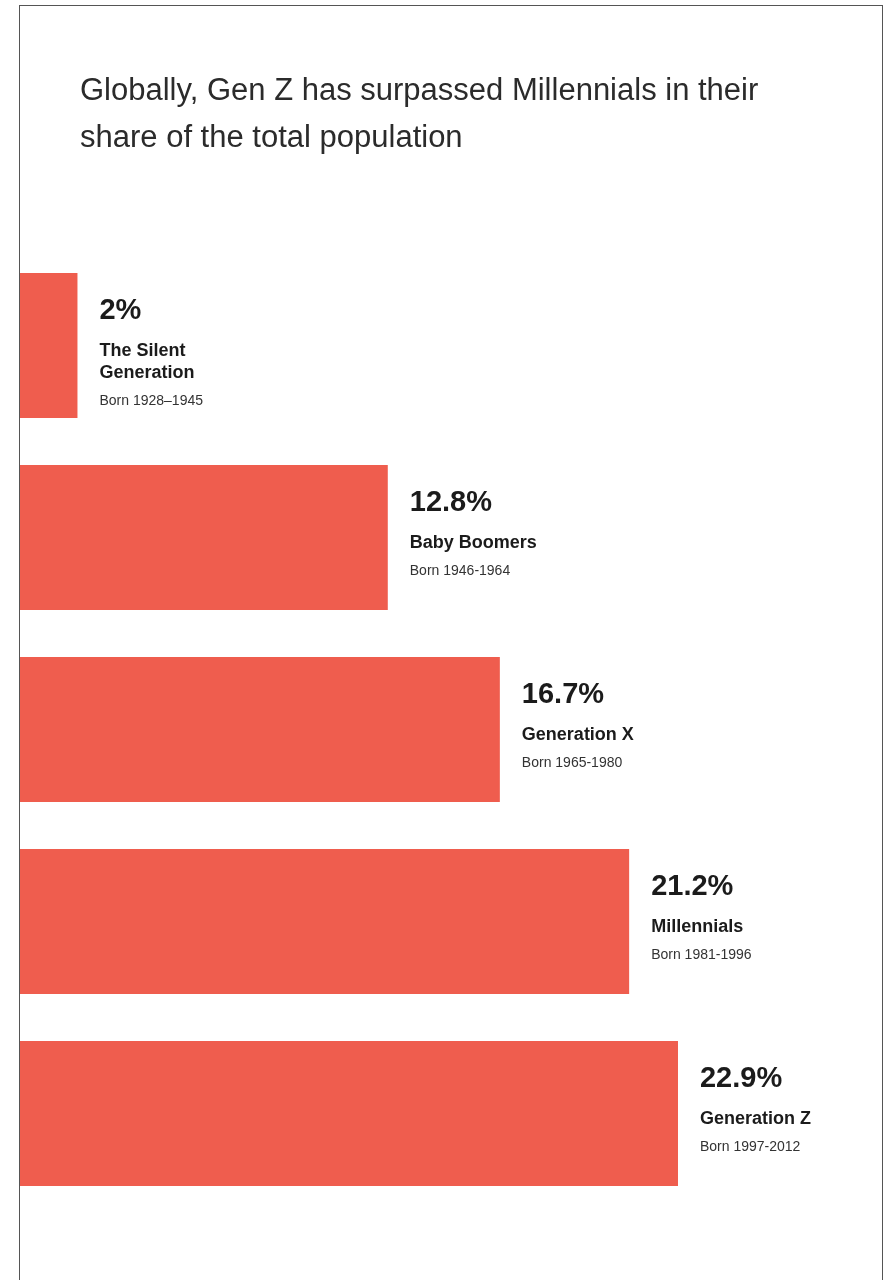  Describe the element at coordinates (697, 926) in the screenshot. I see `y-tick-label: Millennials` at that location.